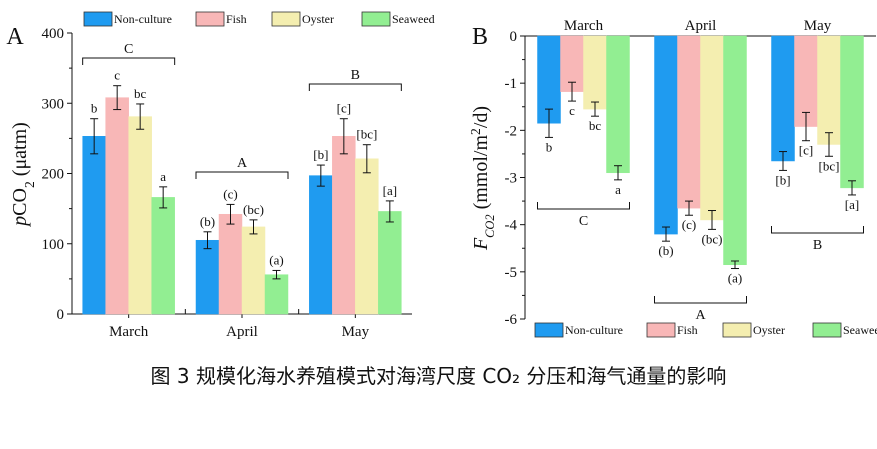  Describe the element at coordinates (163, 176) in the screenshot. I see `panel-a-significance-letter: a` at that location.